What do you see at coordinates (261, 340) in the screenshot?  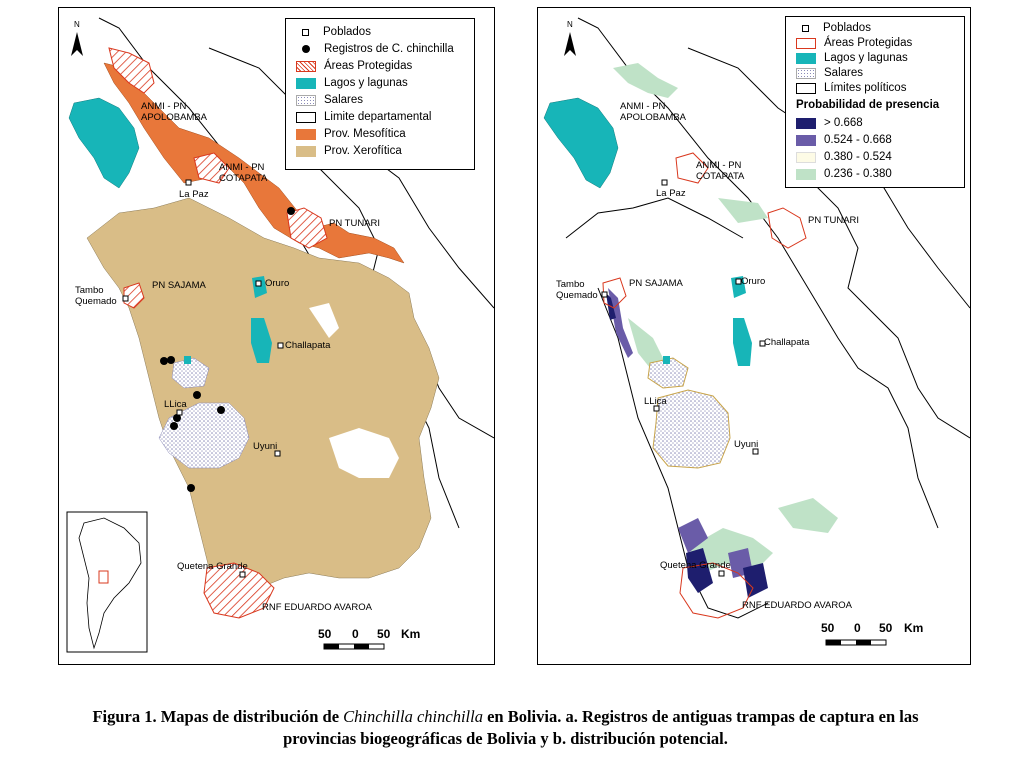 I see `lake-poopo` at bounding box center [261, 340].